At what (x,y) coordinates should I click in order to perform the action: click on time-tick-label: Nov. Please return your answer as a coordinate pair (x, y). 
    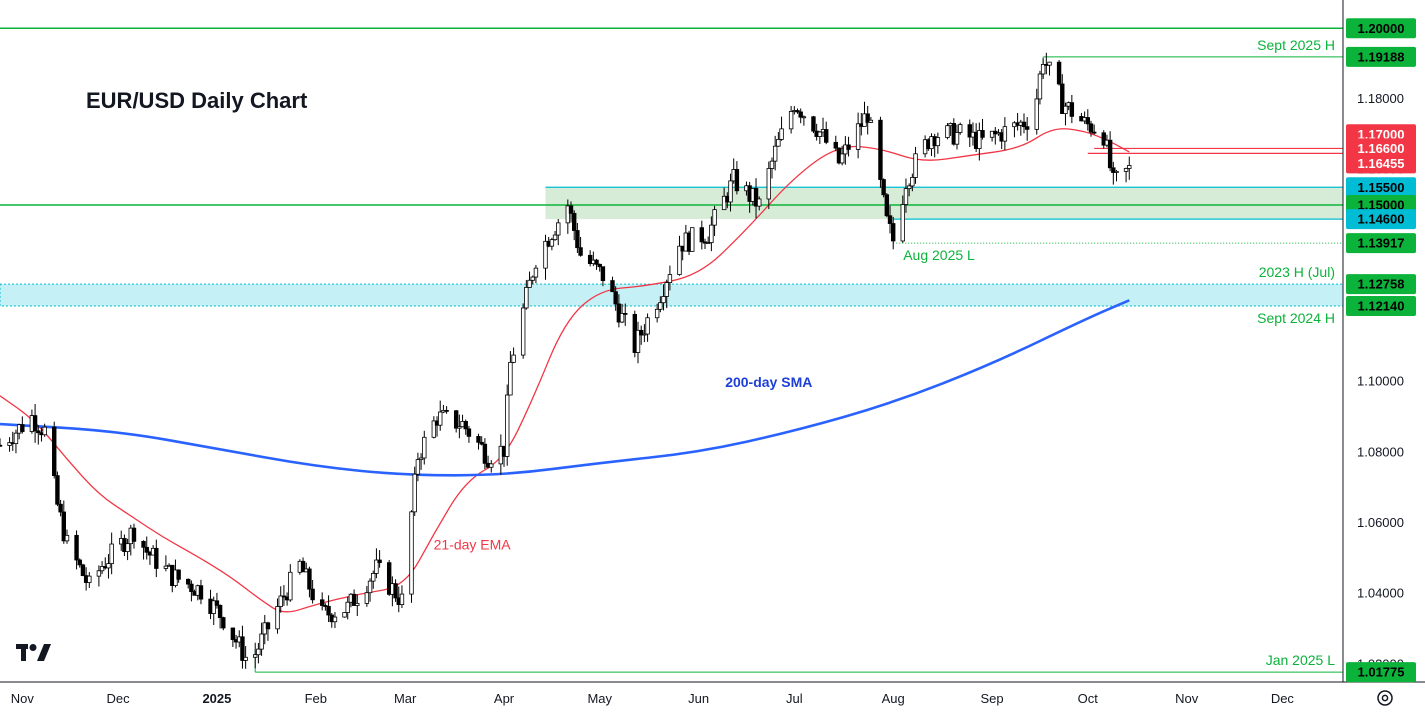
    Looking at the image, I should click on (23, 698).